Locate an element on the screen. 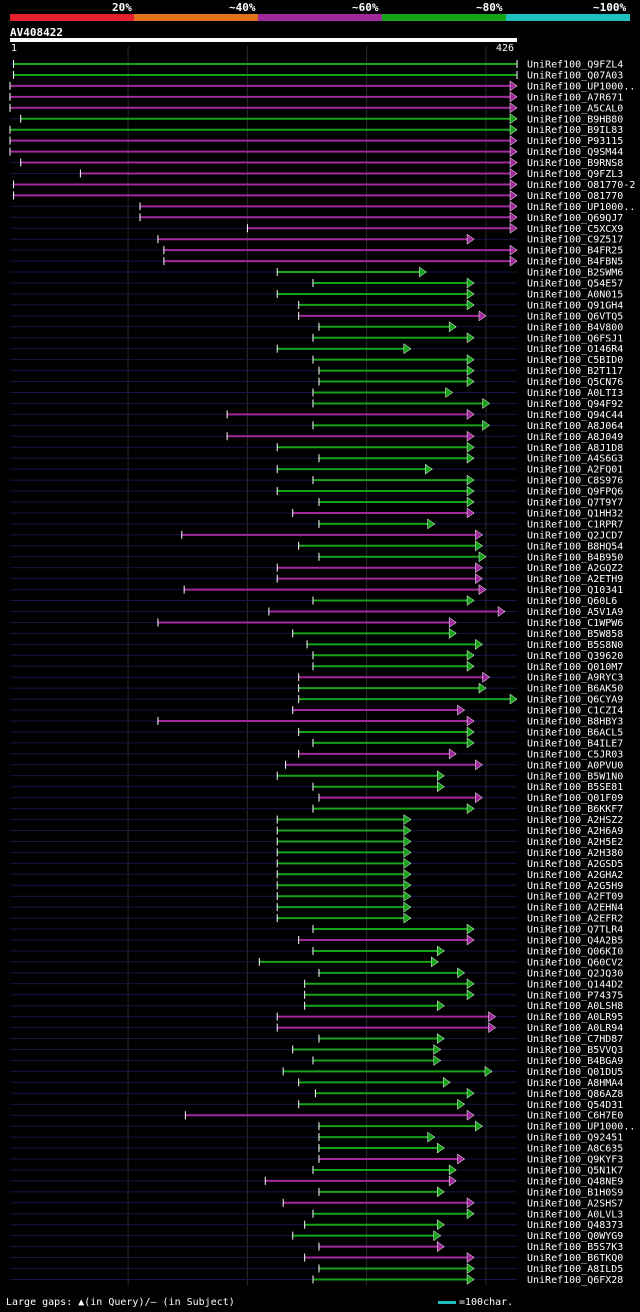 The height and width of the screenshot is (1312, 640). hit-label: UniRef100_Q9FZL3 is located at coordinates (575, 174).